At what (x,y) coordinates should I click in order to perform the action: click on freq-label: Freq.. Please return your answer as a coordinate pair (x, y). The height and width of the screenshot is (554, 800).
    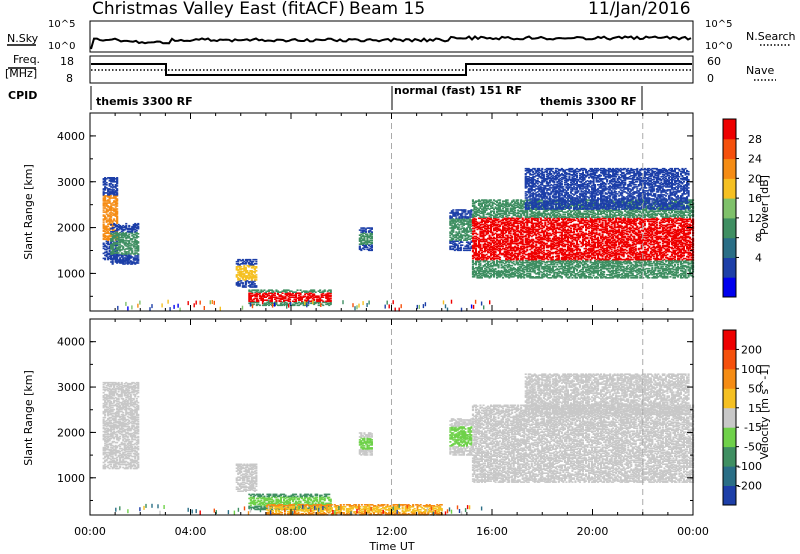
    Looking at the image, I should click on (26, 59).